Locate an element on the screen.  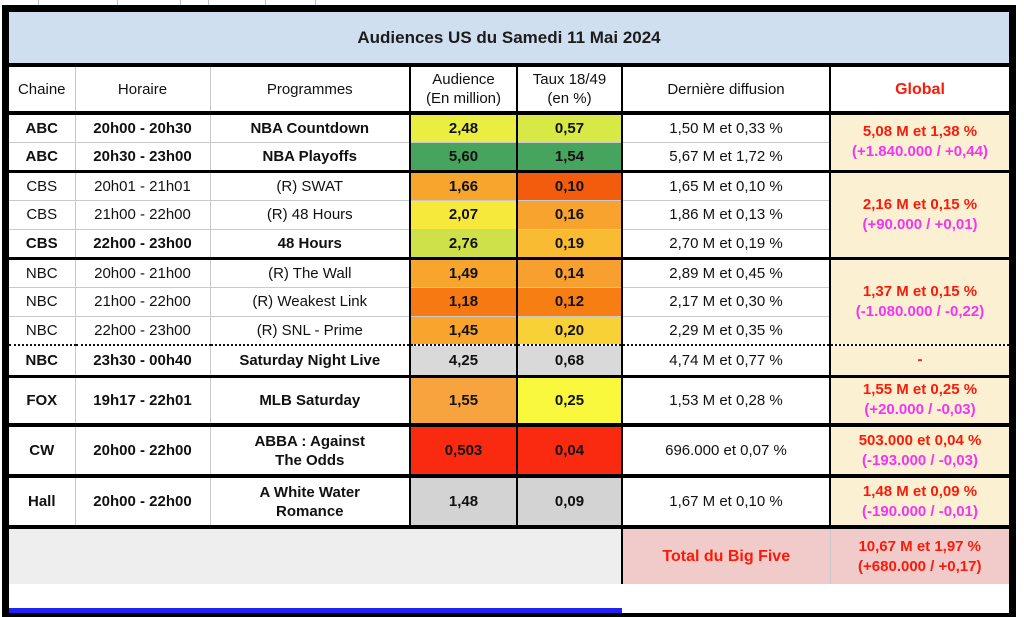
rating-cell: 0,12 is located at coordinates (569, 301).